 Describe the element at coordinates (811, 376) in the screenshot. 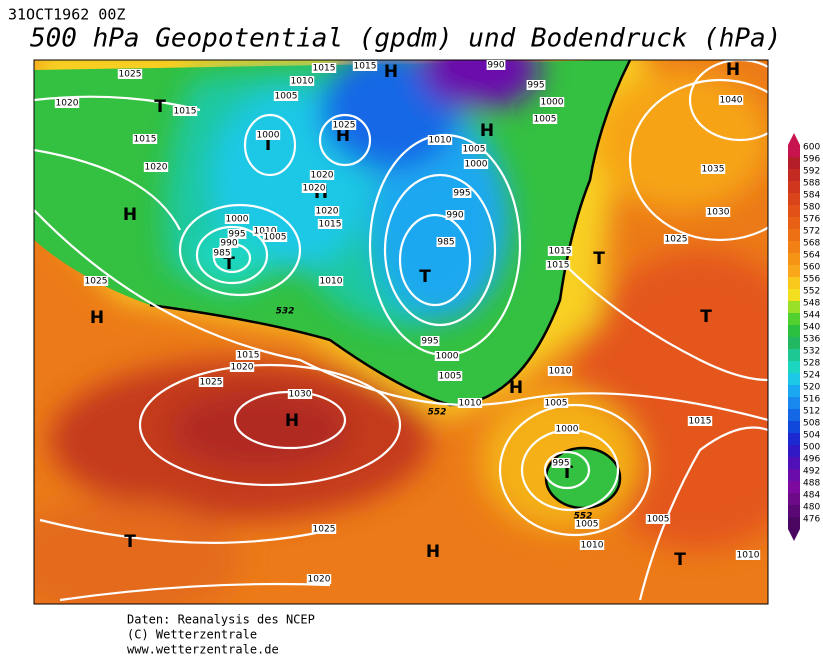

I see `colorbar-tick-label: 524` at that location.